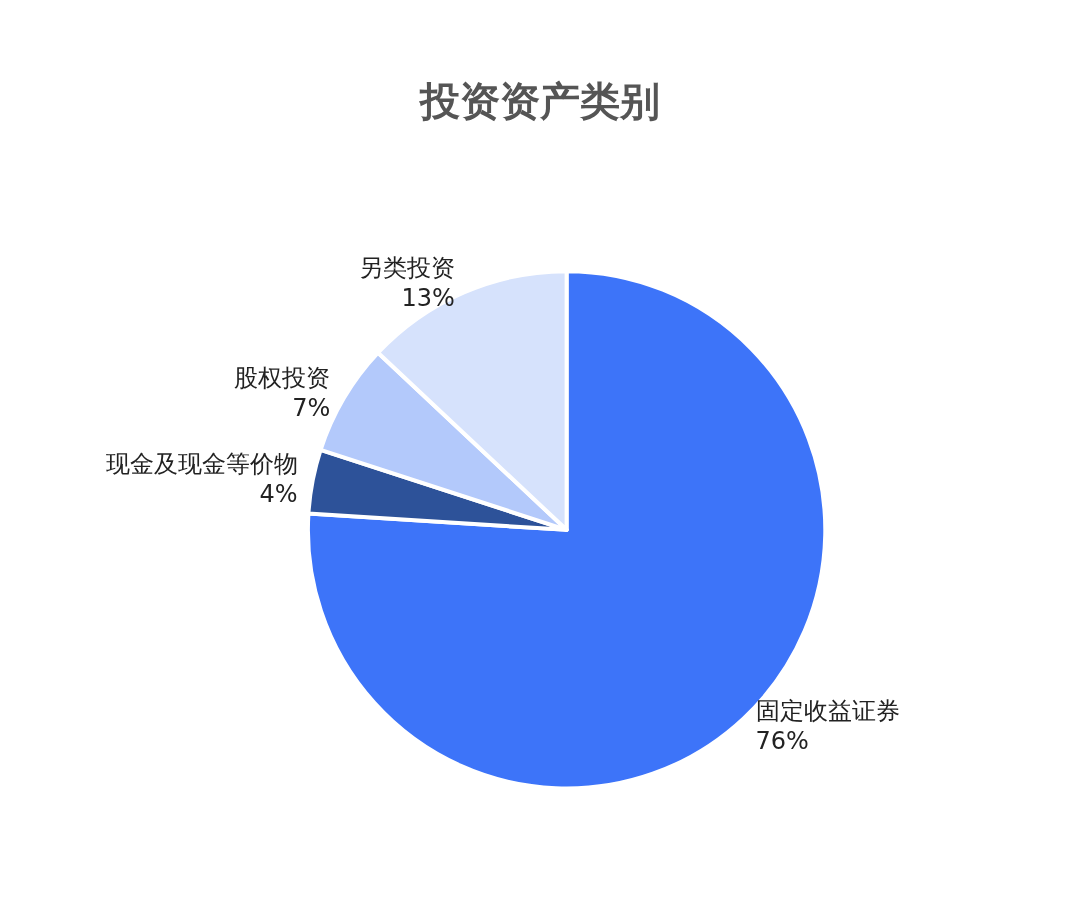 Image resolution: width=1080 pixels, height=908 pixels. What do you see at coordinates (827, 710) in the screenshot?
I see `slice-label: 固定收益证券` at bounding box center [827, 710].